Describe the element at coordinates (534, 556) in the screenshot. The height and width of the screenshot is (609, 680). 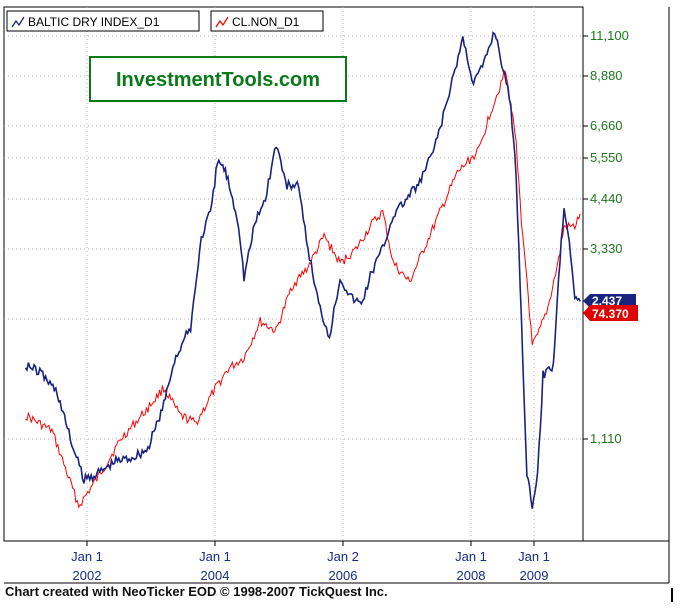
I see `x-tick-2009-line1: Jan 1` at that location.